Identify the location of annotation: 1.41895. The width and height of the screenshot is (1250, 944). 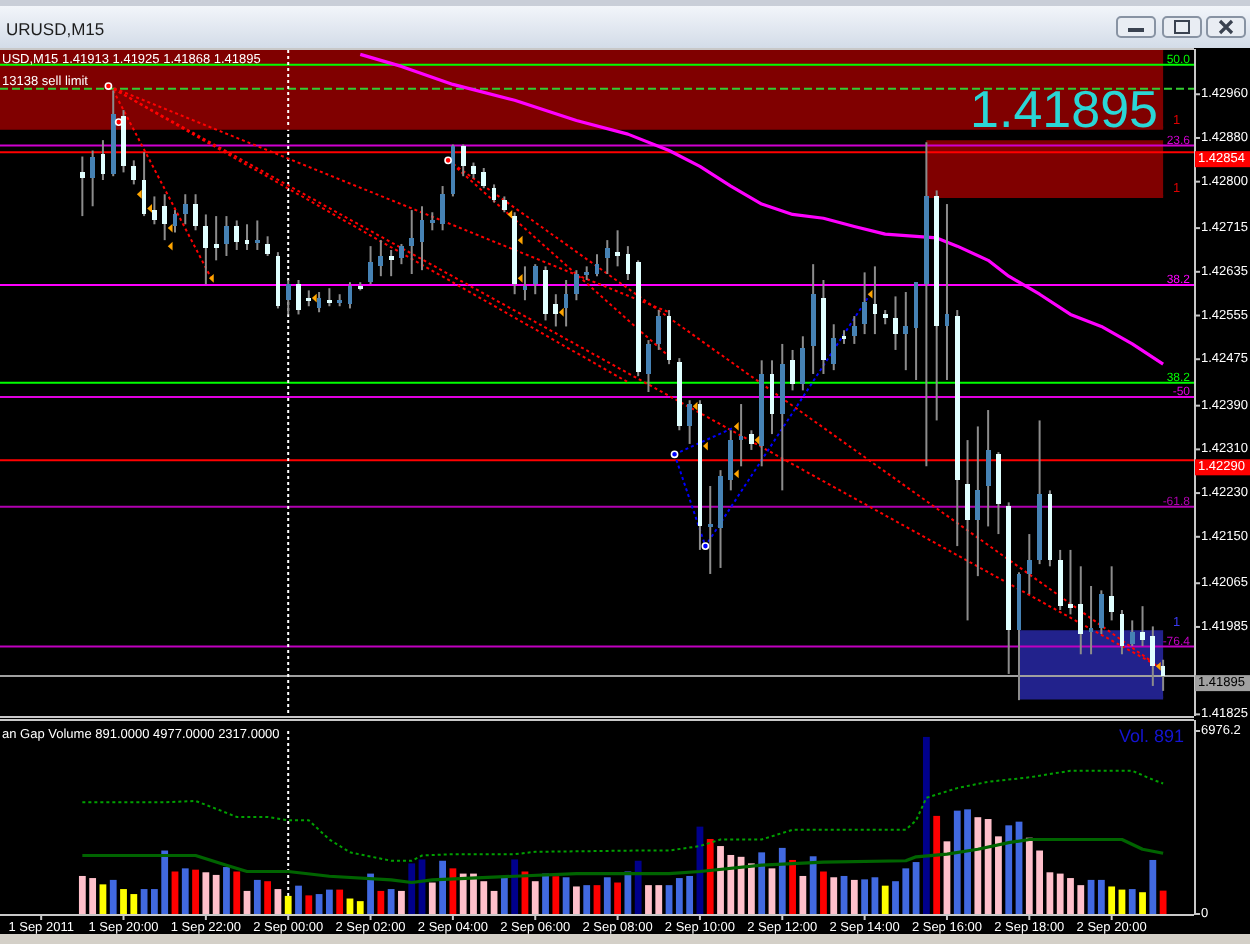
(1064, 109).